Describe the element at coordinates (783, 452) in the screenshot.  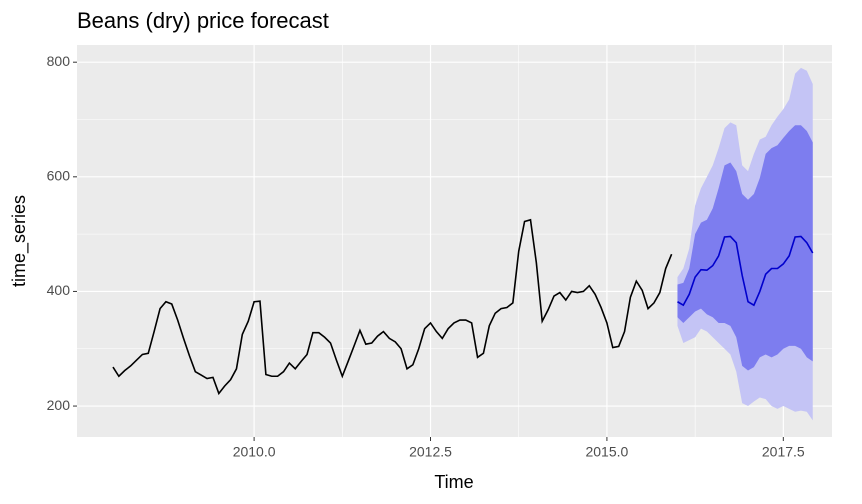
I see `x-tick-label: 2017.5` at that location.